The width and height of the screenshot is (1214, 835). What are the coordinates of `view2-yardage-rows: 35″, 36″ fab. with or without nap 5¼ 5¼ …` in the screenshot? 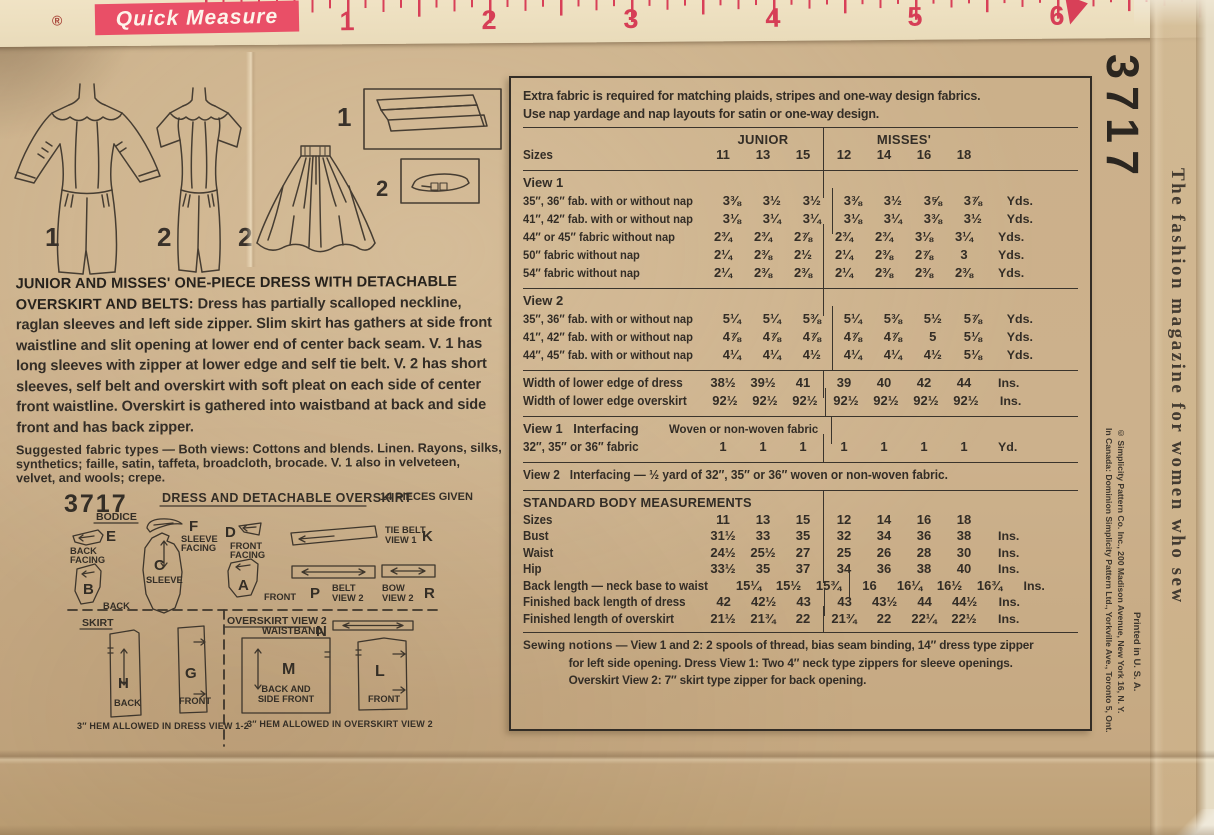 It's located at (800, 338).